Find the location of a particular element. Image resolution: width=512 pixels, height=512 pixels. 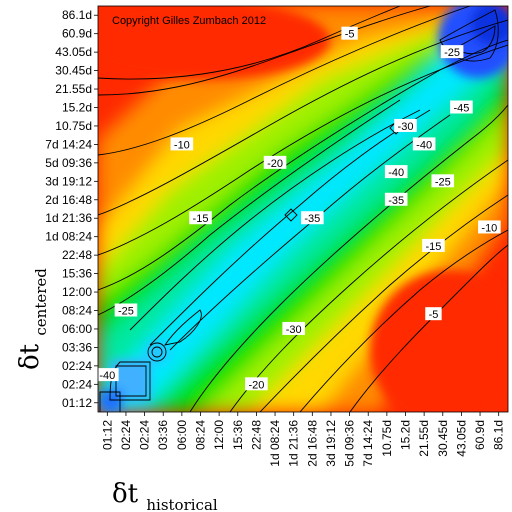

x-tick-label: 1d 21:36 is located at coordinates (294, 443).